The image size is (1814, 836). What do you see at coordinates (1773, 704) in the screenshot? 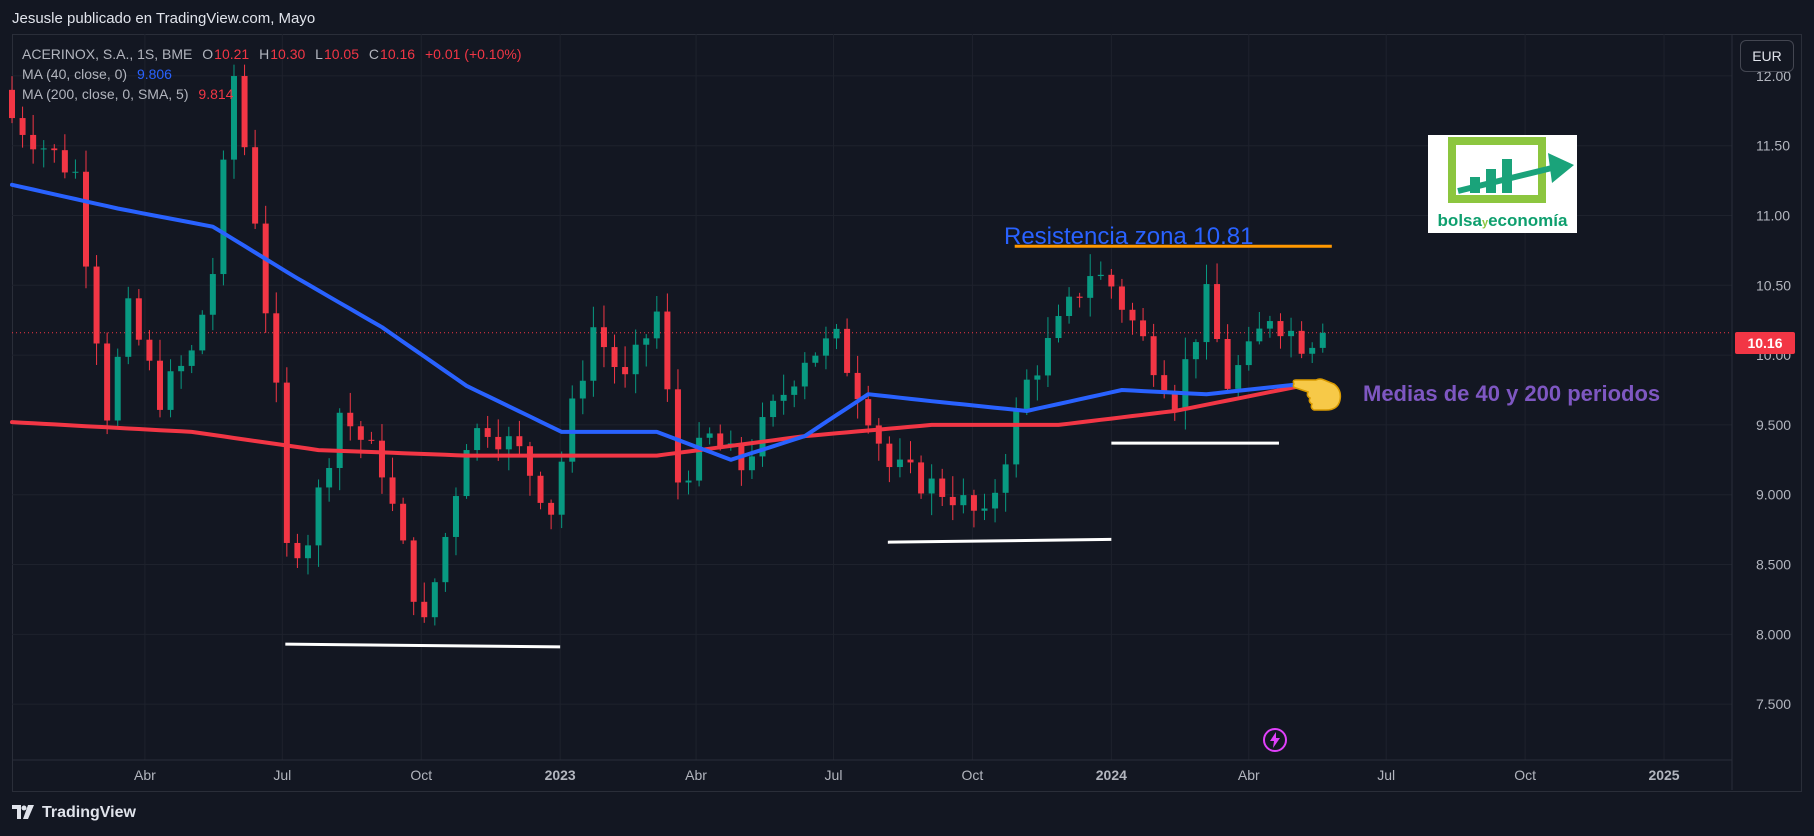
I see `y-tick-label: 7.500` at bounding box center [1773, 704].